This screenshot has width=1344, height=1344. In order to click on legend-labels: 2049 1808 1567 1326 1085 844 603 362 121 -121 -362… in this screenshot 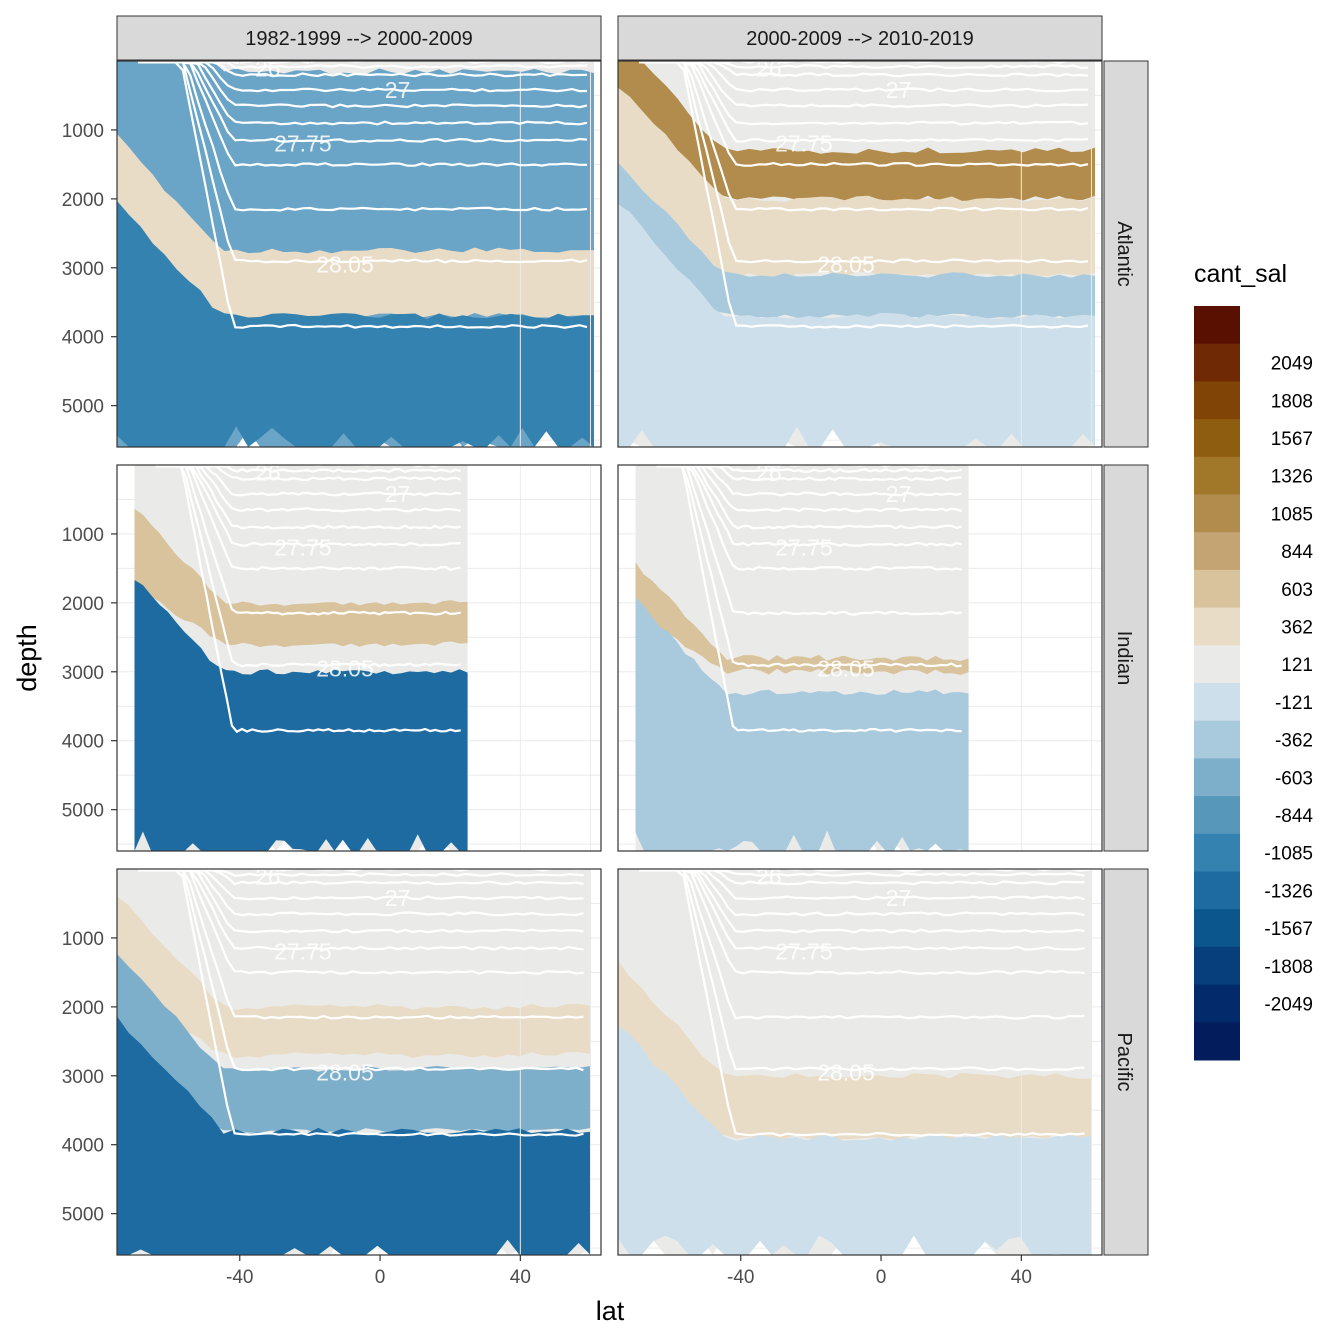, I will do `click(1288, 685)`.